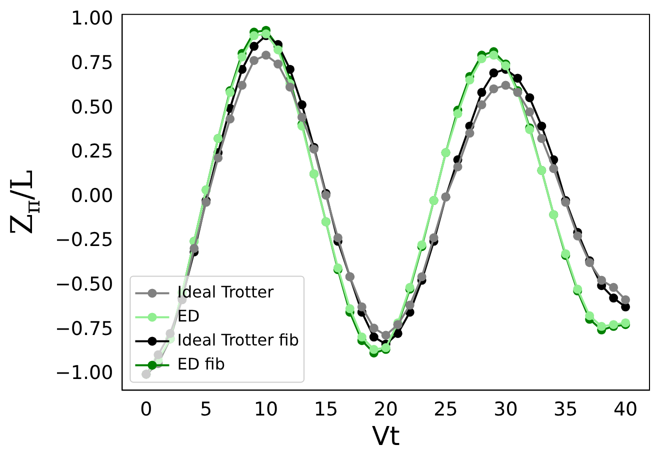  Describe the element at coordinates (84, 329) in the screenshot. I see `y-tick-label: −0.75` at that location.